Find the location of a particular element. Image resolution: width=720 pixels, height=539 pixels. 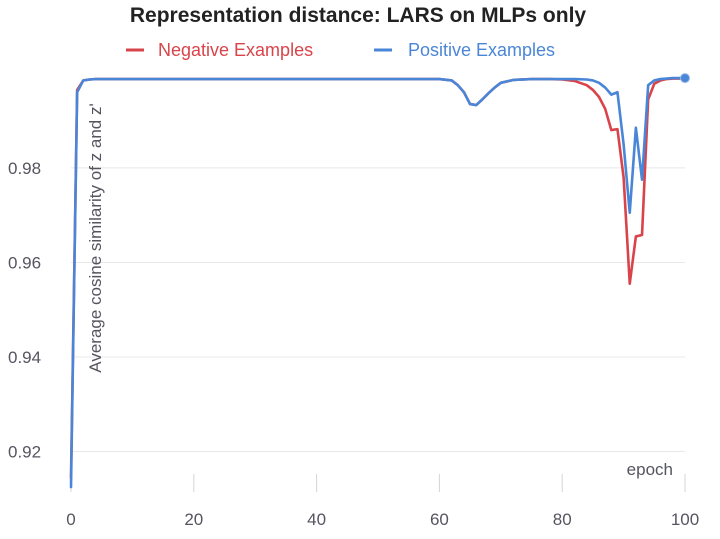

end-point-marker is located at coordinates (685, 78).